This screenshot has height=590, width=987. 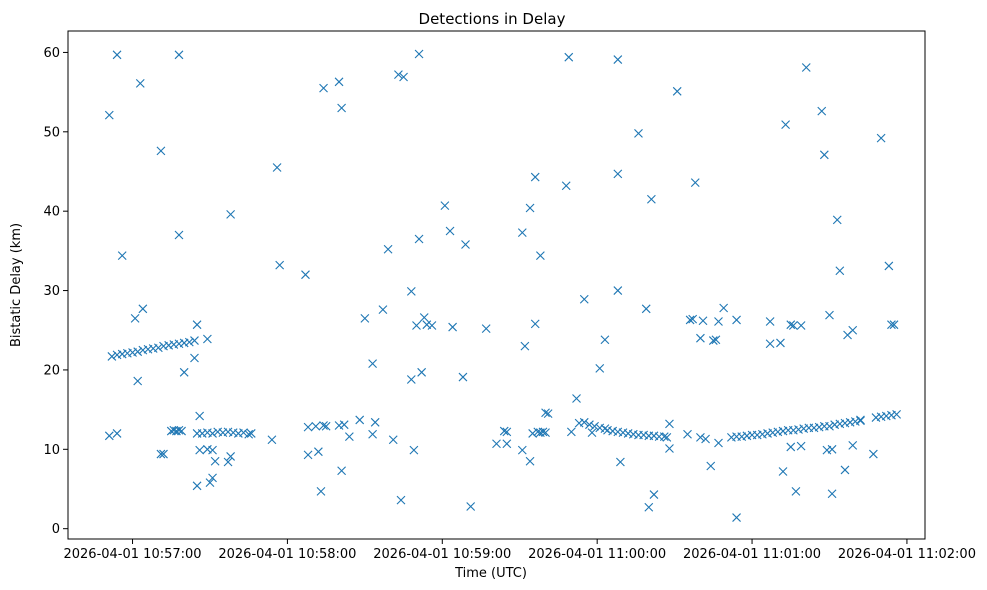 What do you see at coordinates (51, 53) in the screenshot?
I see `y-tick-label: 60` at bounding box center [51, 53].